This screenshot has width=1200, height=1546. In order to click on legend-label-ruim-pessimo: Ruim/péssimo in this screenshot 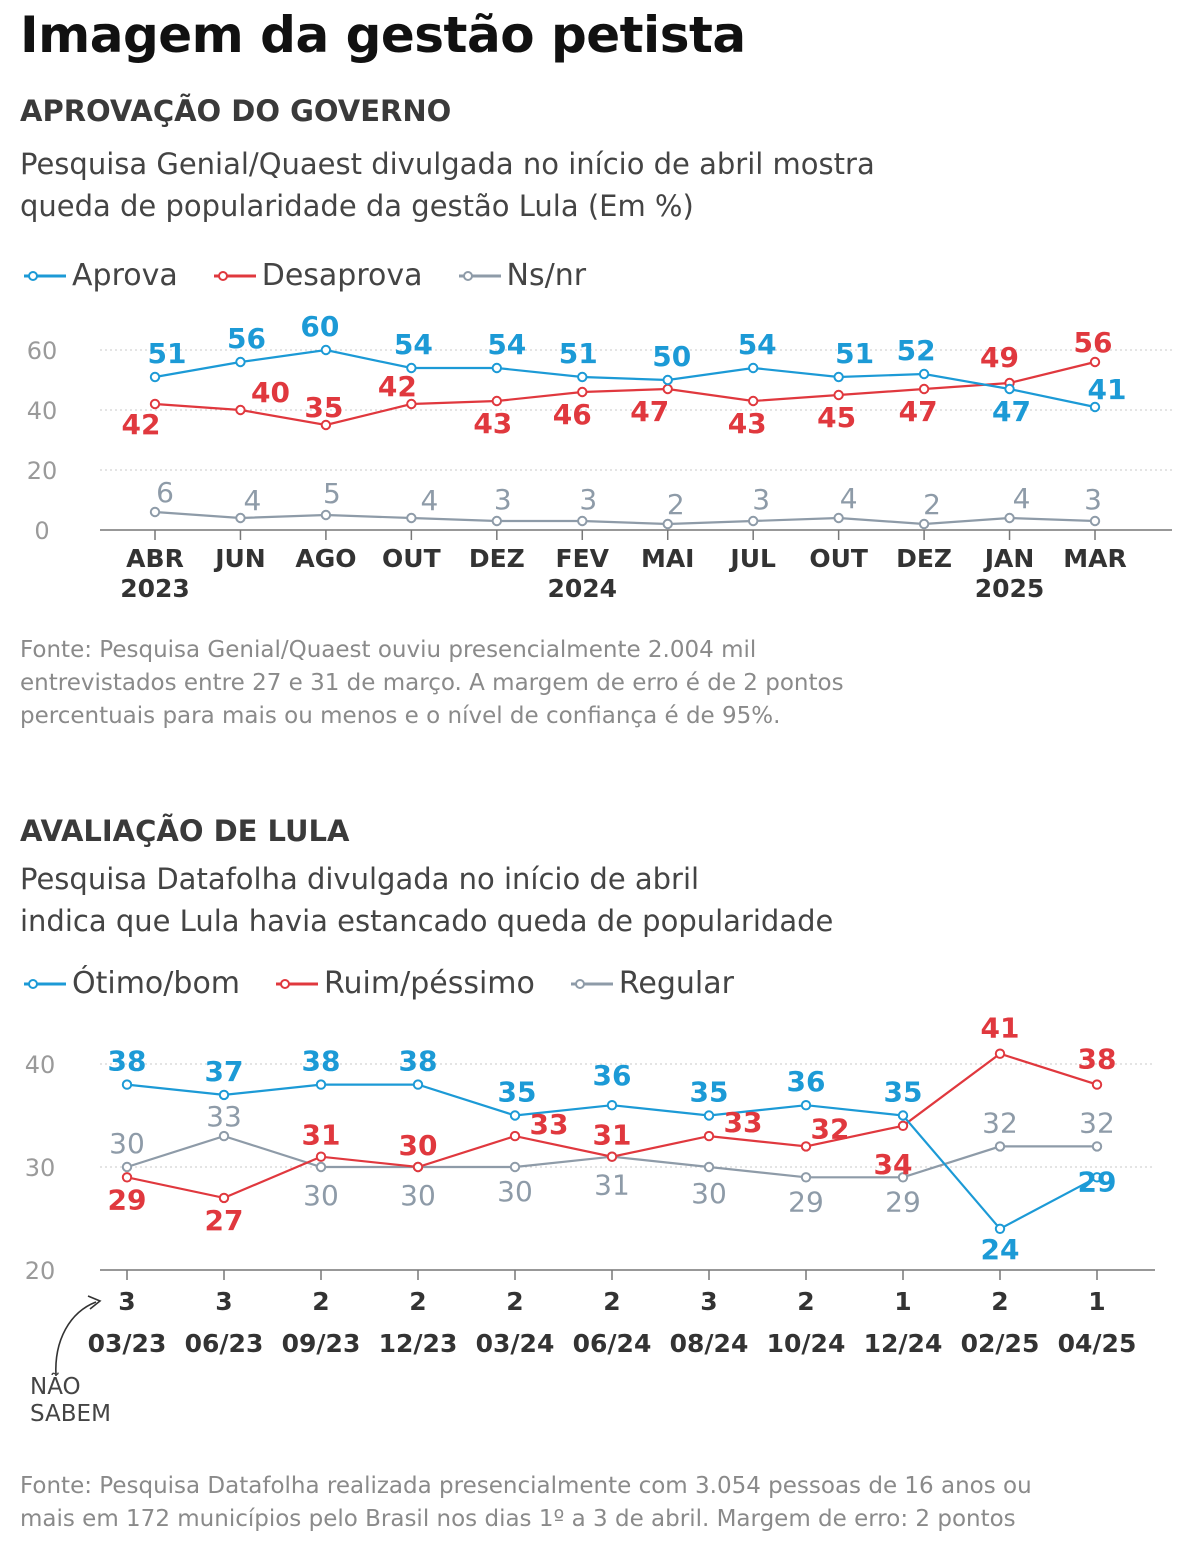, I will do `click(429, 983)`.